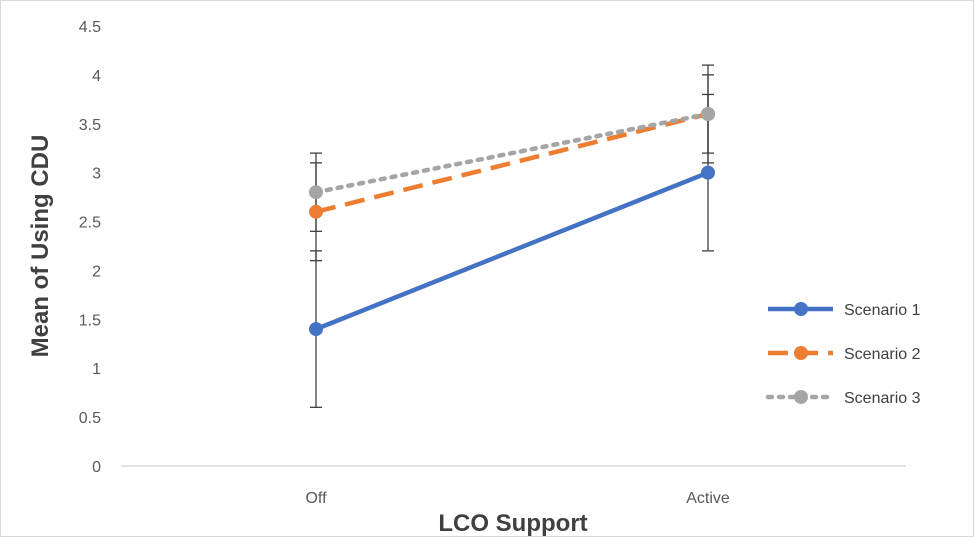  Describe the element at coordinates (90, 223) in the screenshot. I see `y-tick-label: 2.5` at that location.